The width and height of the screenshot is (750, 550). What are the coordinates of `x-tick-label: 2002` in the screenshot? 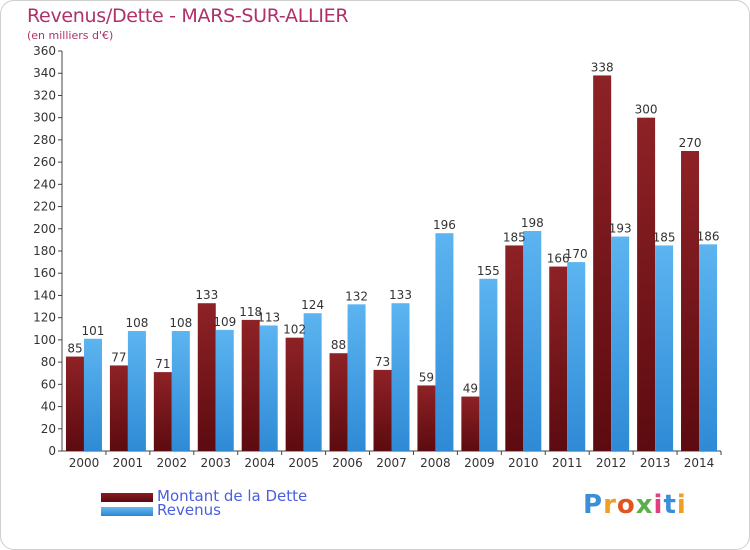 It's located at (172, 463).